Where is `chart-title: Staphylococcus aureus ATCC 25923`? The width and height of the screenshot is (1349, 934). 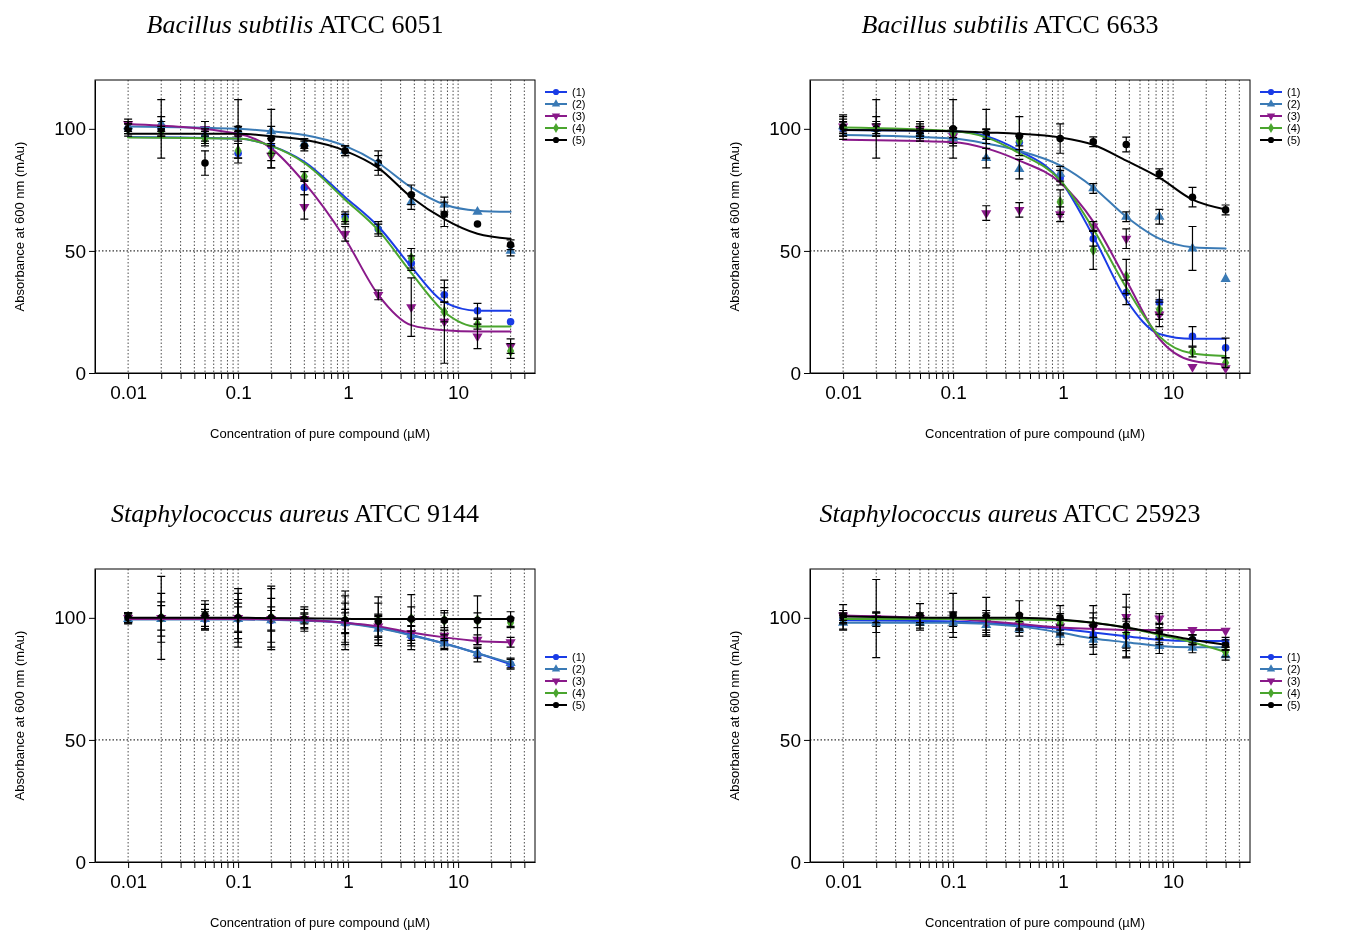
chart-title: Staphylococcus aureus ATCC 25923 is located at coordinates (1010, 513).